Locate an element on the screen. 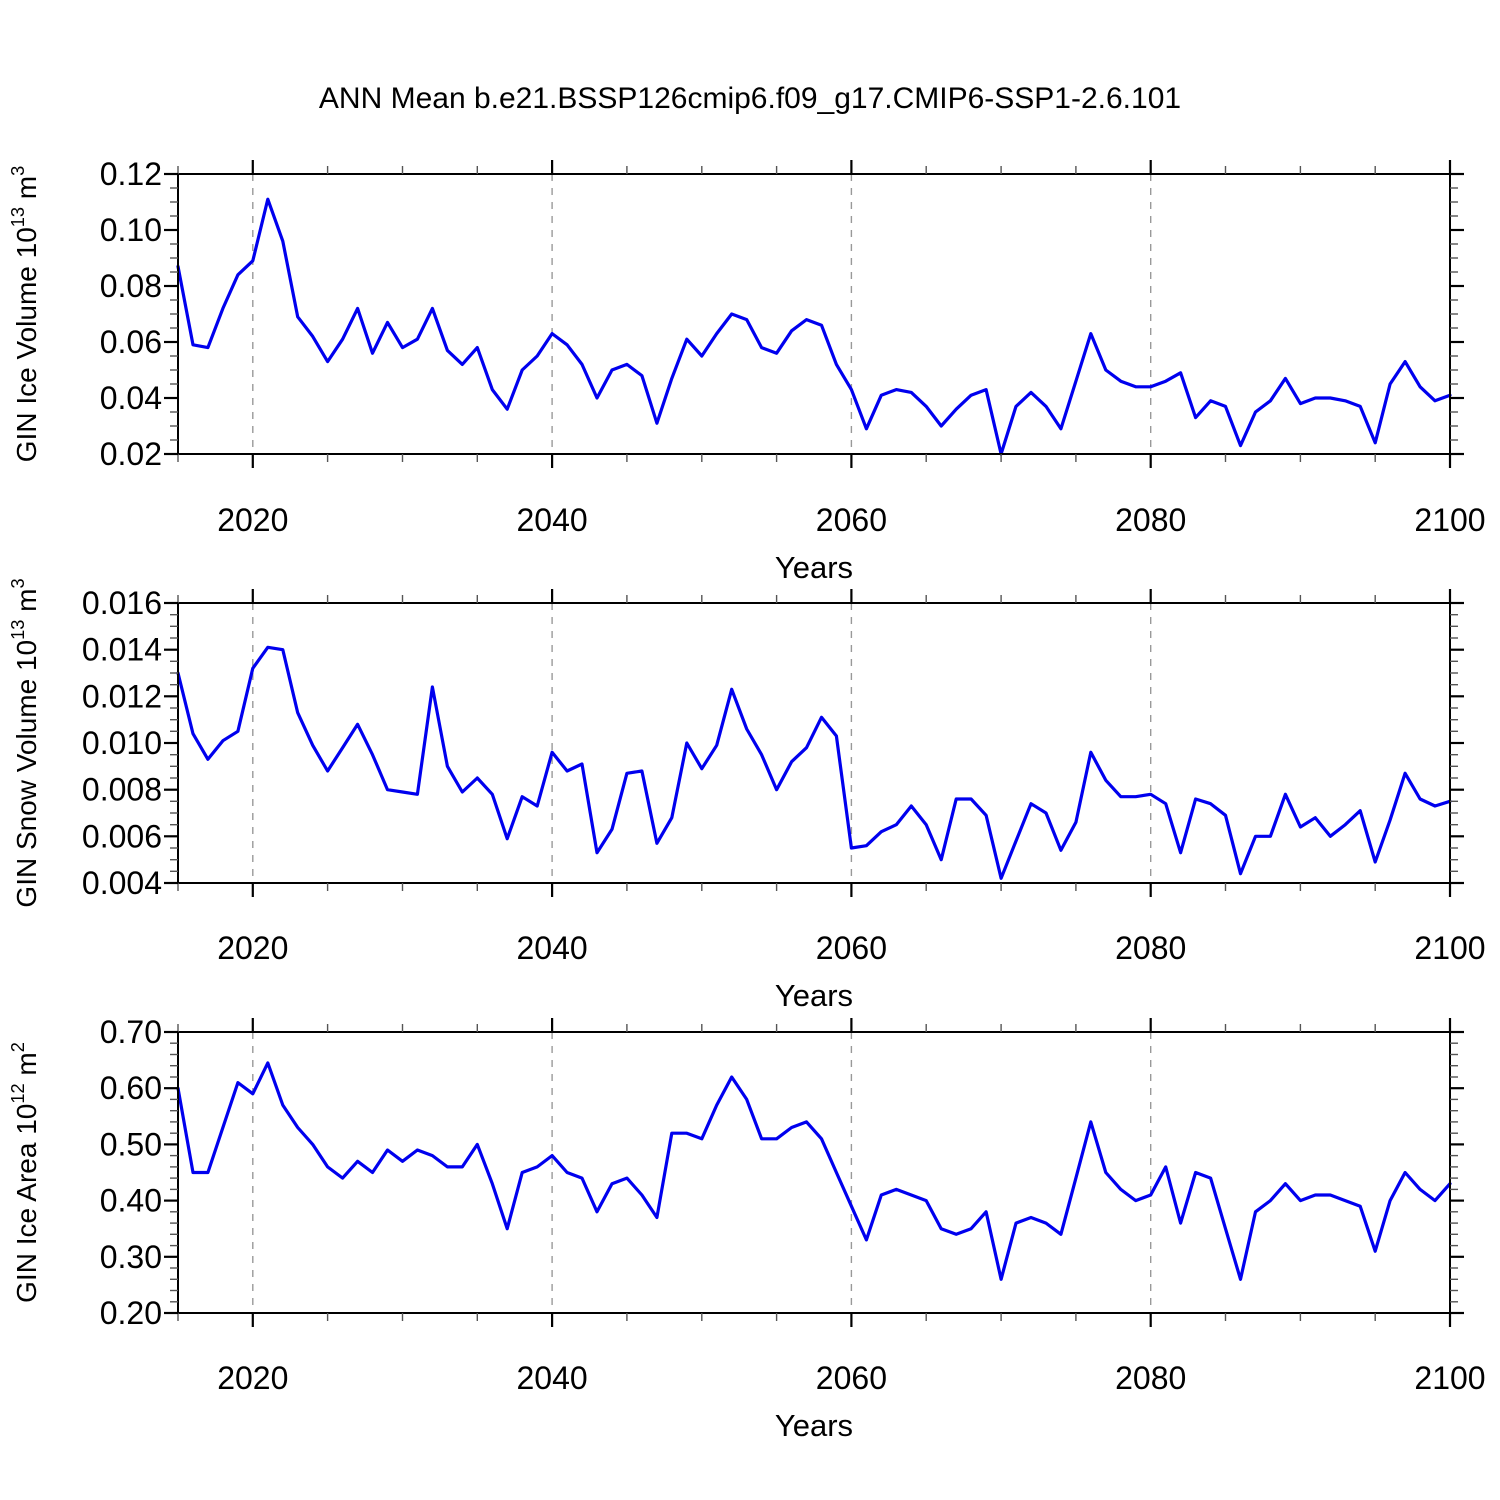 The image size is (1500, 1500). y-tick-label: 0.40 is located at coordinates (131, 1201).